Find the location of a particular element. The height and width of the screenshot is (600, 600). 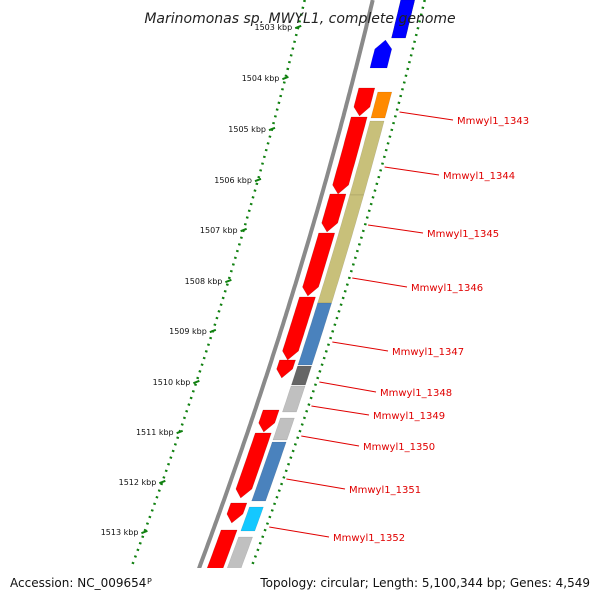

tick-label: 1510 kbp is located at coordinates (172, 382).